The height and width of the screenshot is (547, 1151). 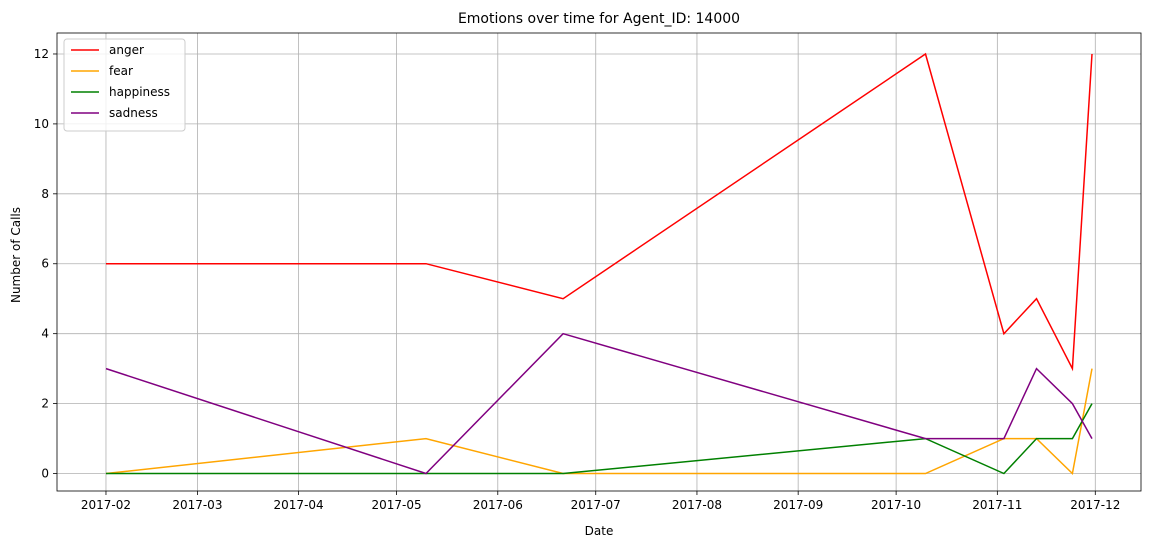 I want to click on legend-label-fear: fear, so click(x=121, y=71).